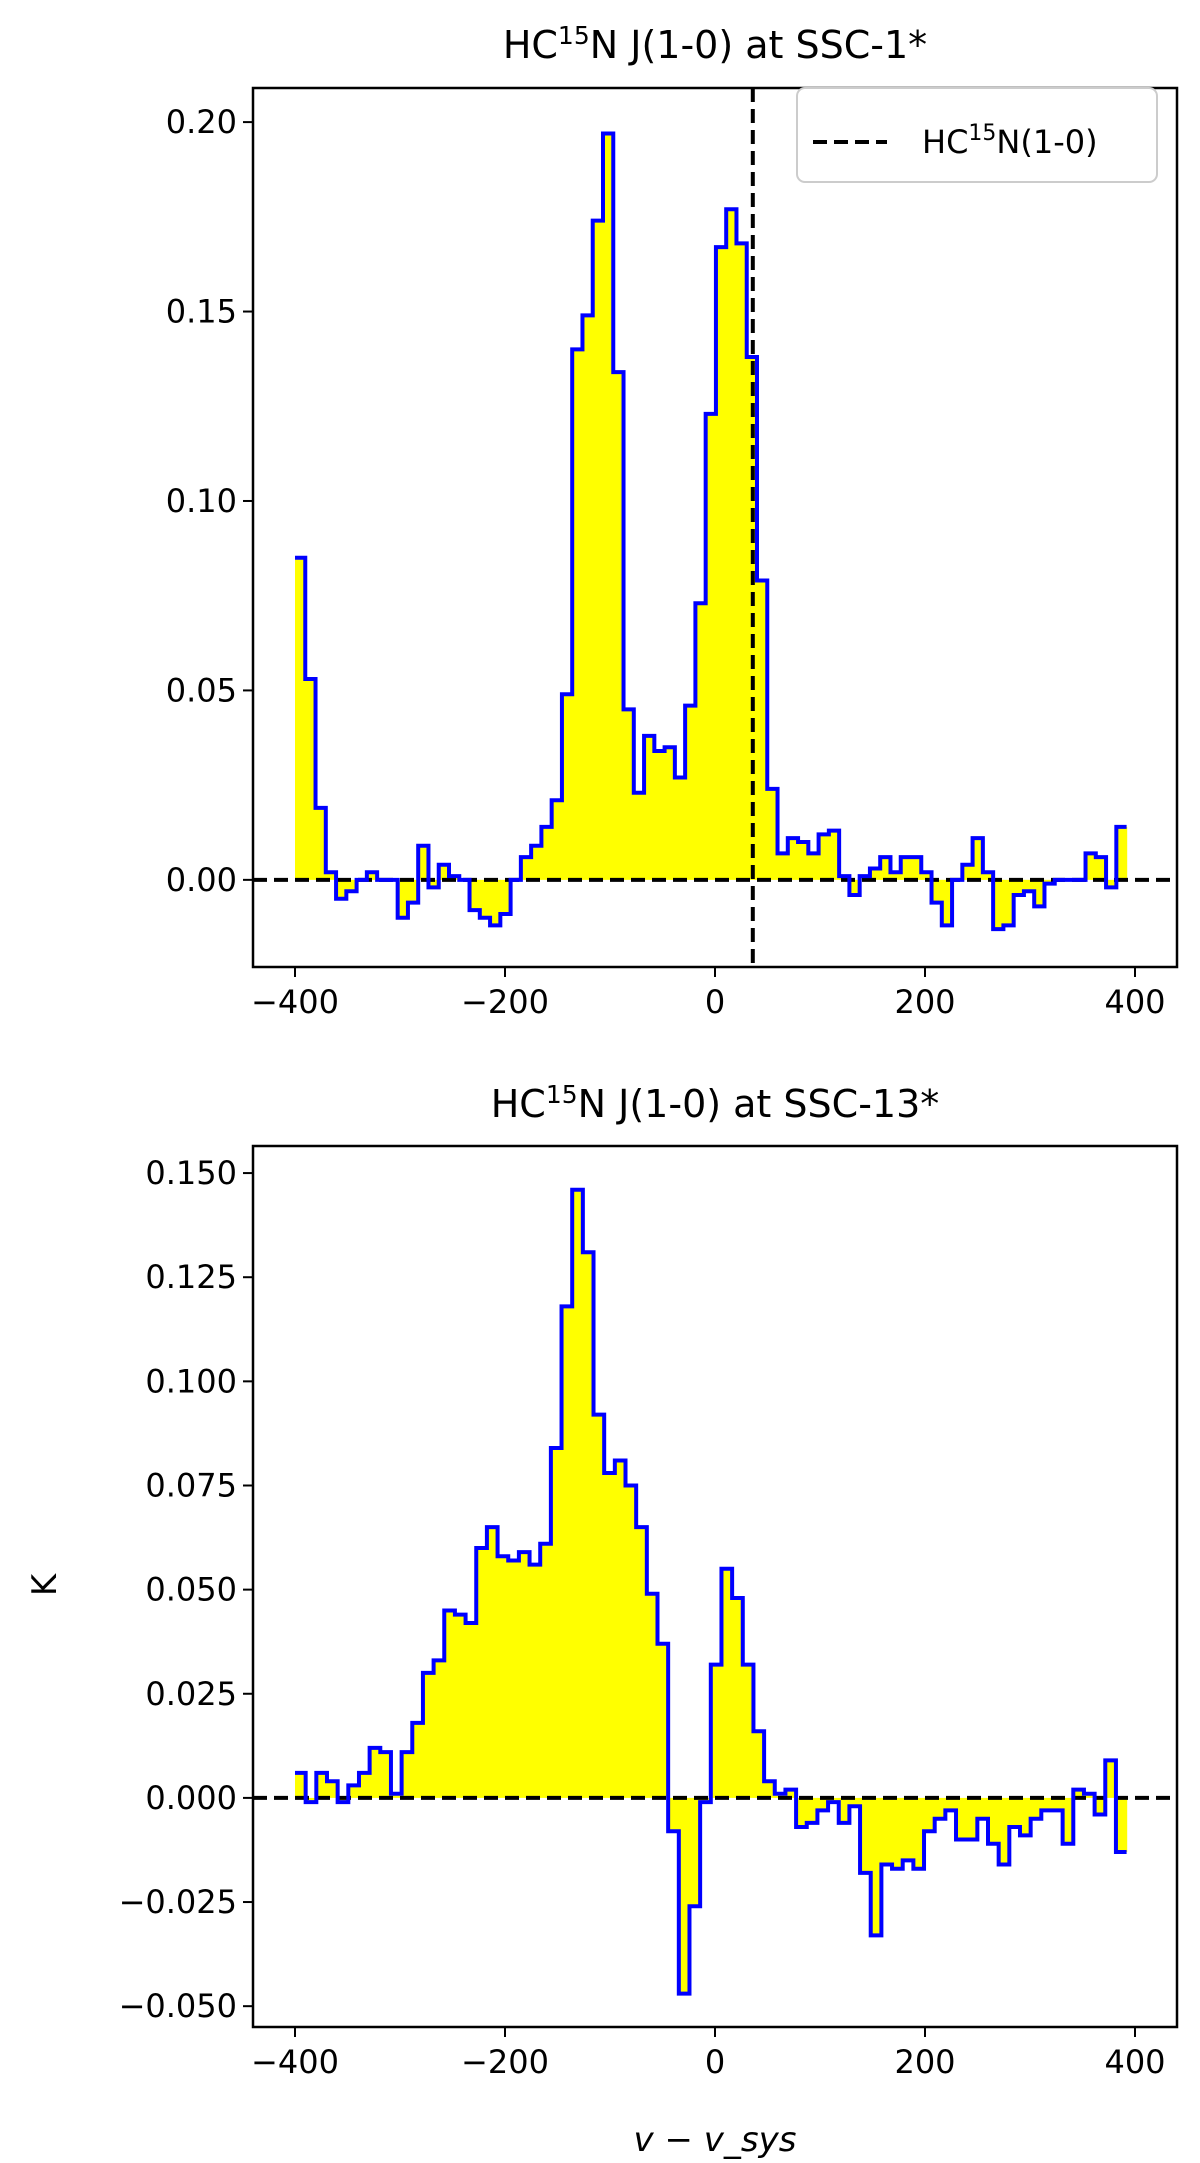  I want to click on y-tick-label: 0.075, so click(191, 1485).